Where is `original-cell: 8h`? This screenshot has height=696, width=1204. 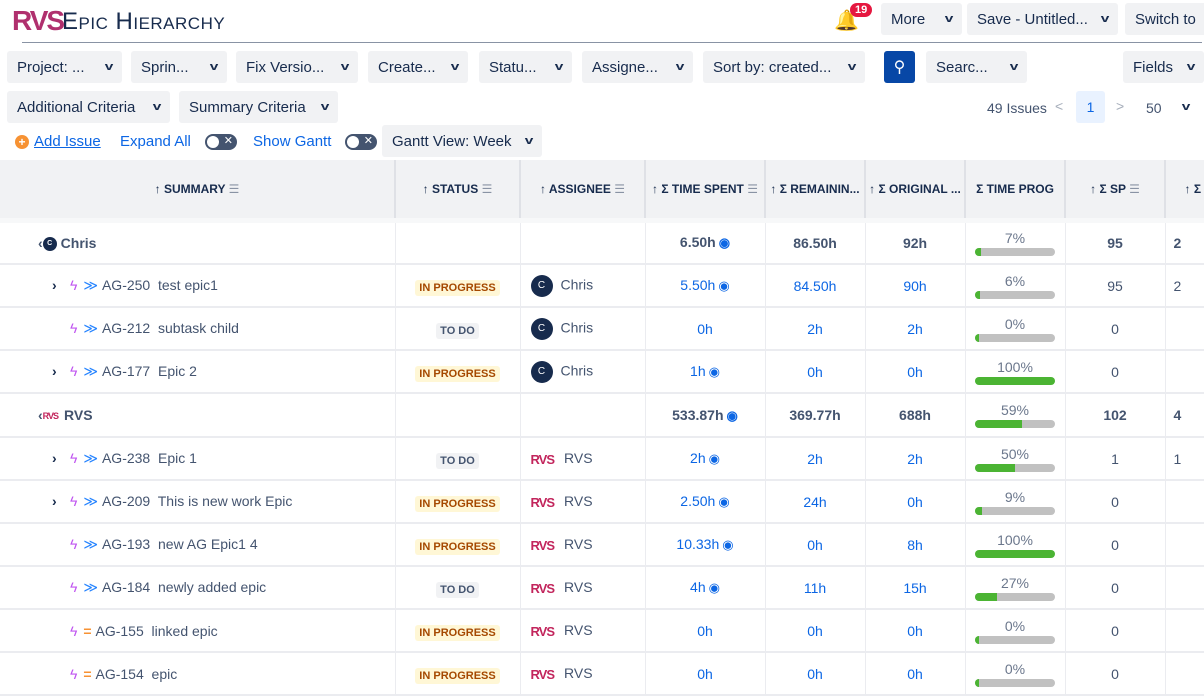 original-cell: 8h is located at coordinates (915, 545).